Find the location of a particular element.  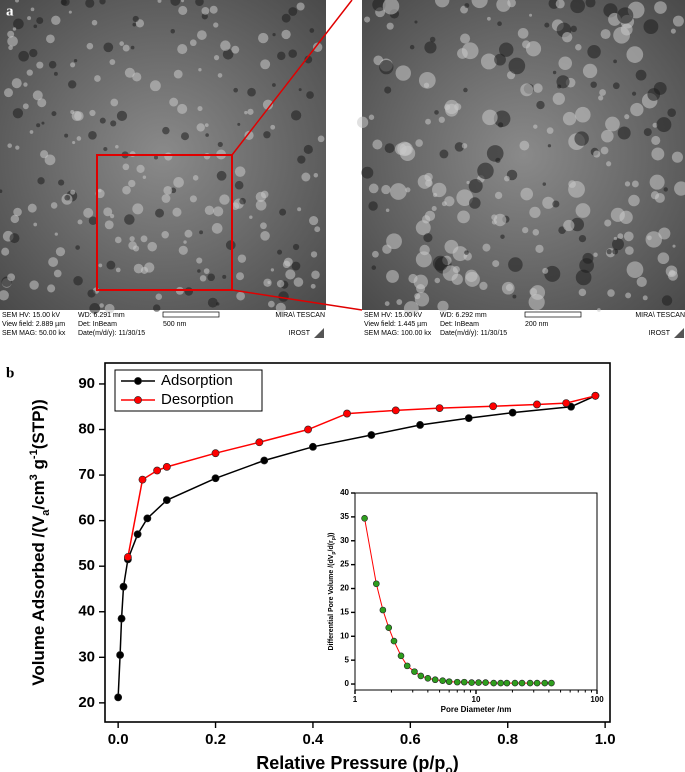

x-tick-label: 1.0 is located at coordinates (605, 739).